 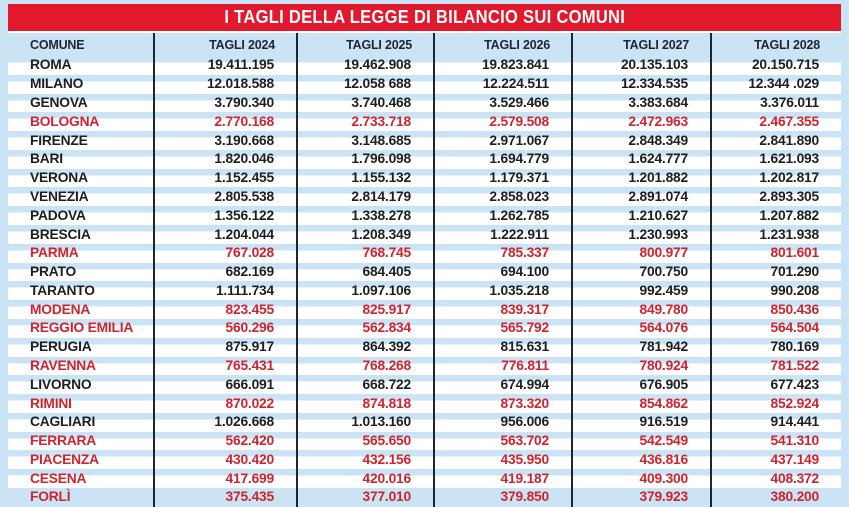 I want to click on tagli-2026-cell: 873.320, so click(x=504, y=403).